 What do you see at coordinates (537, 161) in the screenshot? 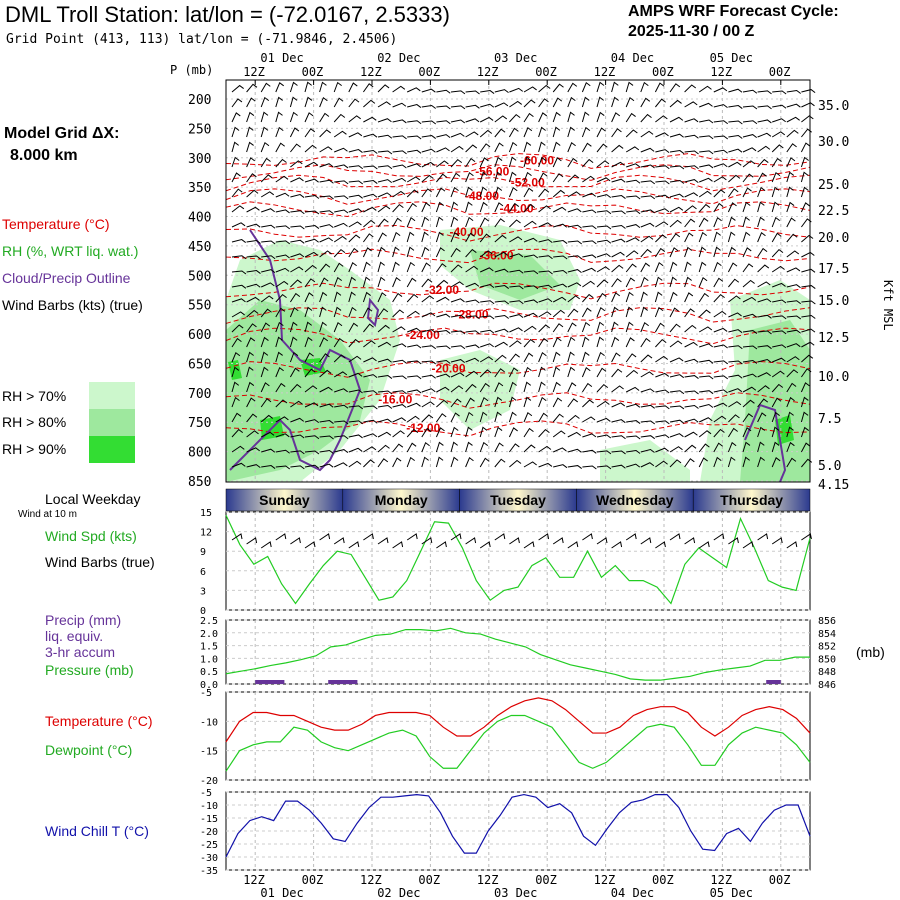
I see `temperature-contour-label: -60.00` at bounding box center [537, 161].